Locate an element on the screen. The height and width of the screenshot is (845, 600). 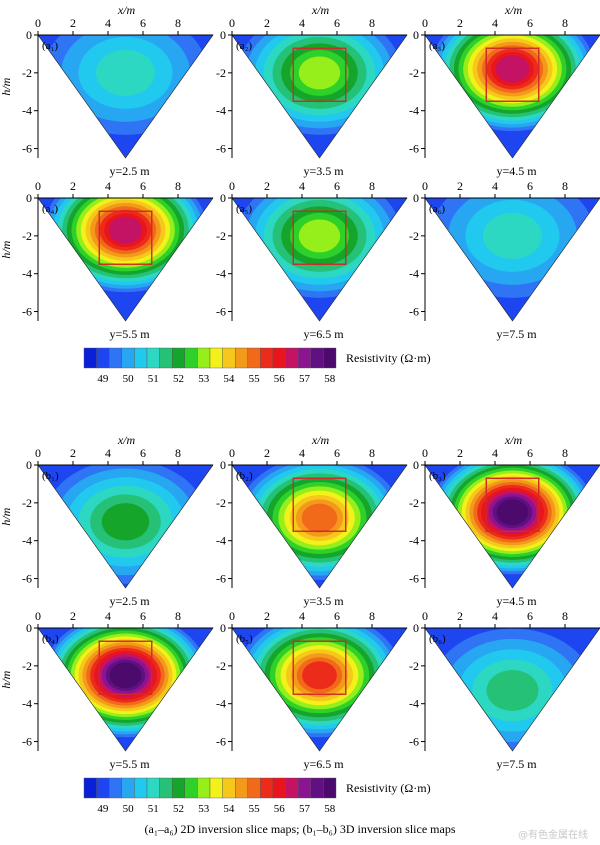
slice-position-label: y=7.5 m is located at coordinates (516, 764).